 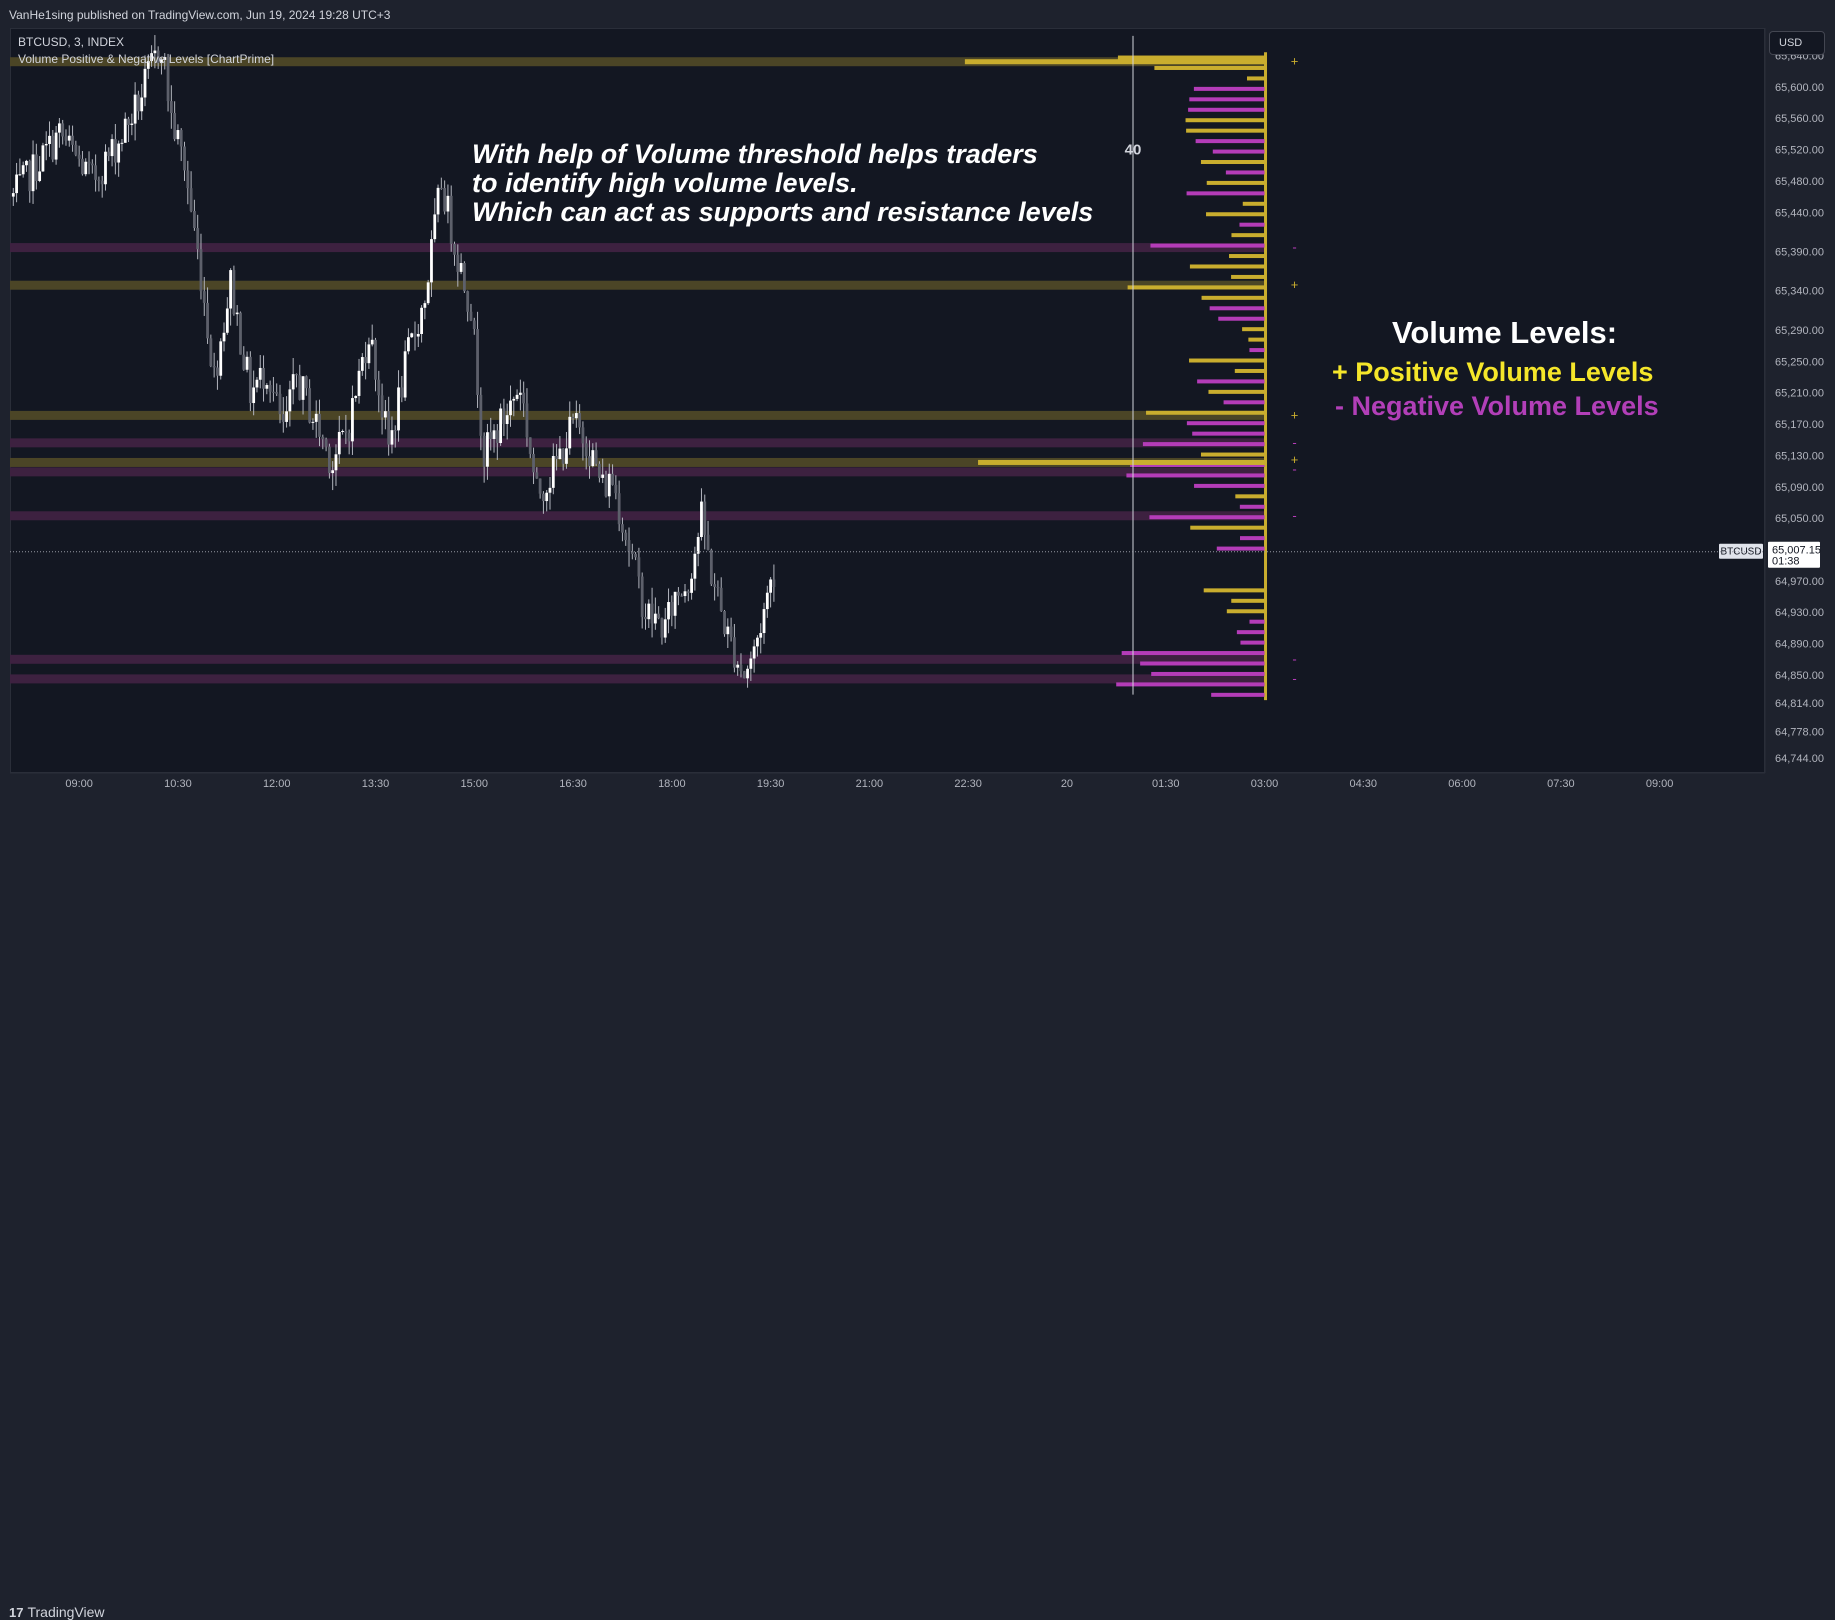 What do you see at coordinates (1294, 678) in the screenshot?
I see `level-sign-9: -` at bounding box center [1294, 678].